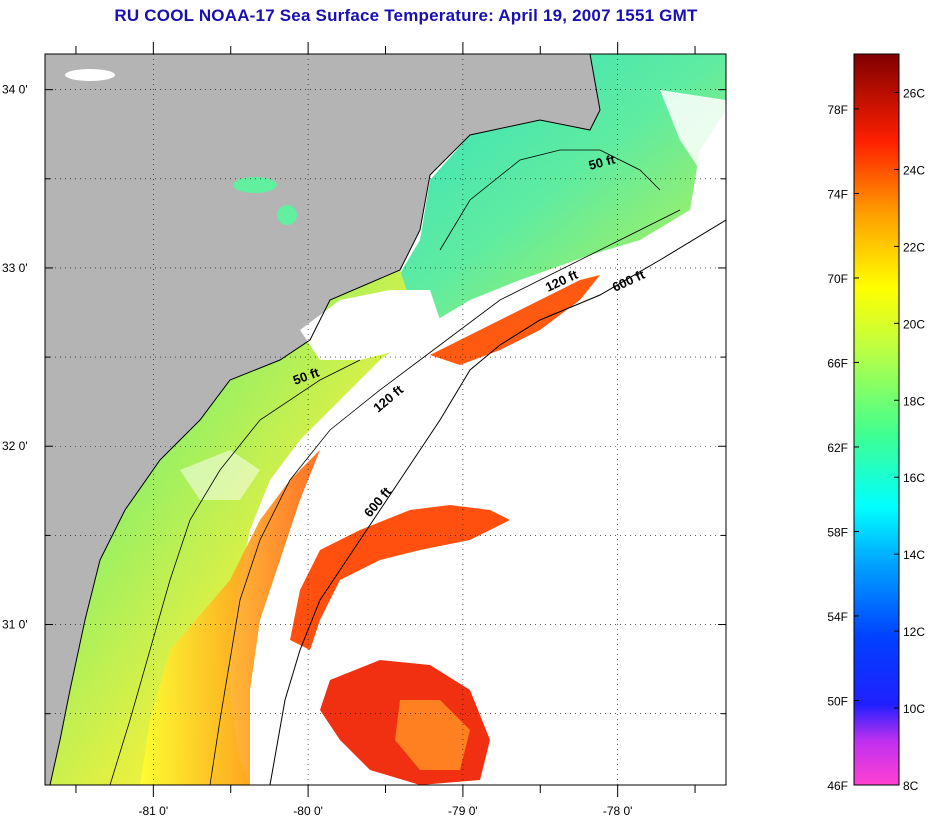  Describe the element at coordinates (230, 617) in the screenshot. I see `warm-shelf` at that location.